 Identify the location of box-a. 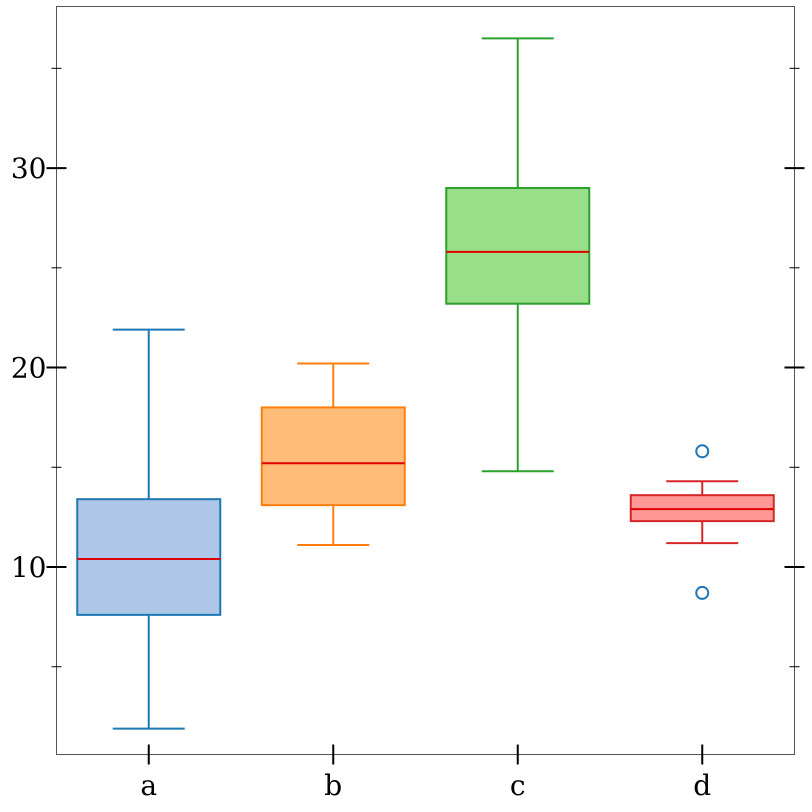
(149, 529).